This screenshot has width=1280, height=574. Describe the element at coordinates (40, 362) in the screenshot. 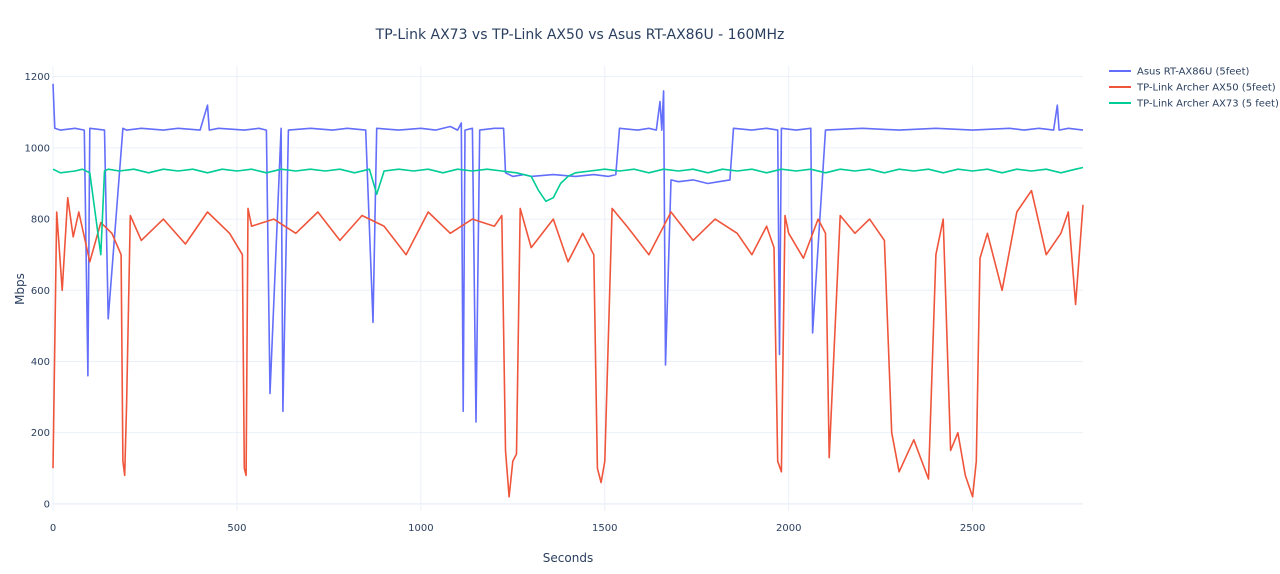

I see `y-tick-label: 400` at that location.